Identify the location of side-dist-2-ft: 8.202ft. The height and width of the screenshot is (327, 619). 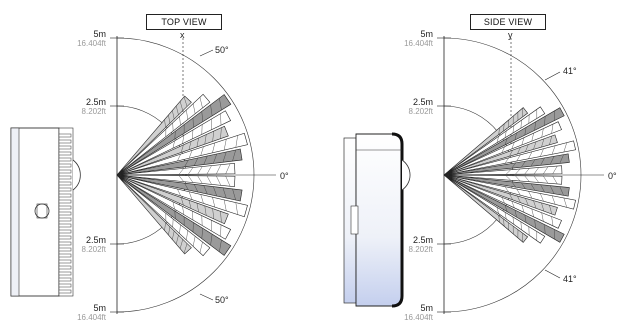
(420, 111).